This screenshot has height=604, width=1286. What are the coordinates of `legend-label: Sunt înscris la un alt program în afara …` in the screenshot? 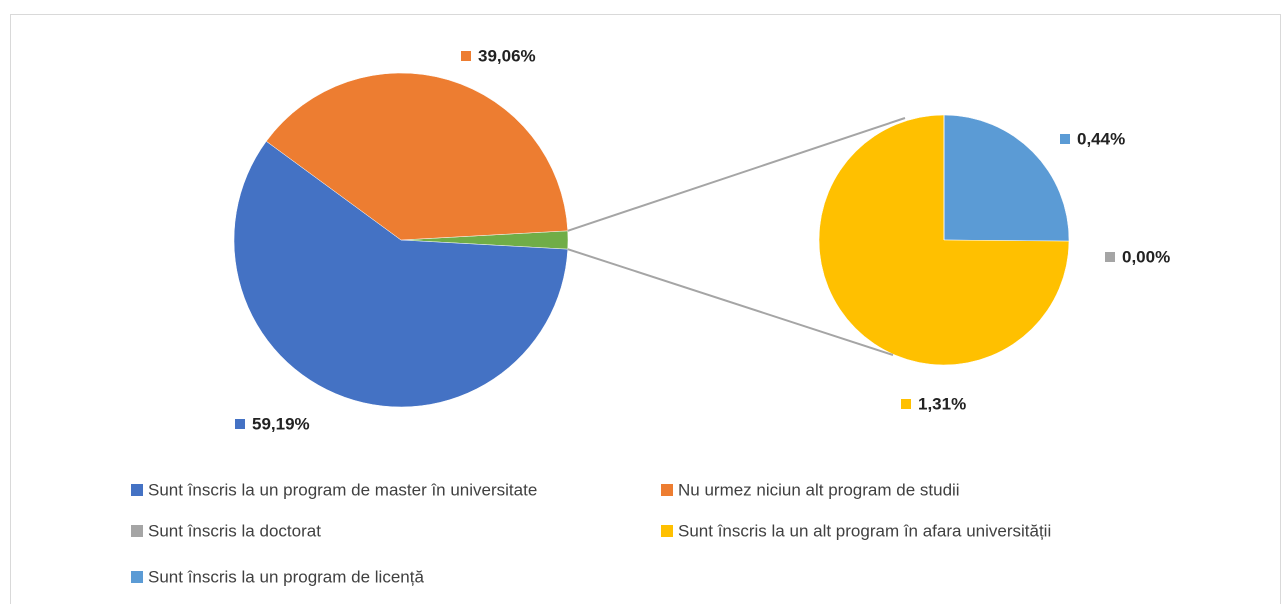 It's located at (864, 530).